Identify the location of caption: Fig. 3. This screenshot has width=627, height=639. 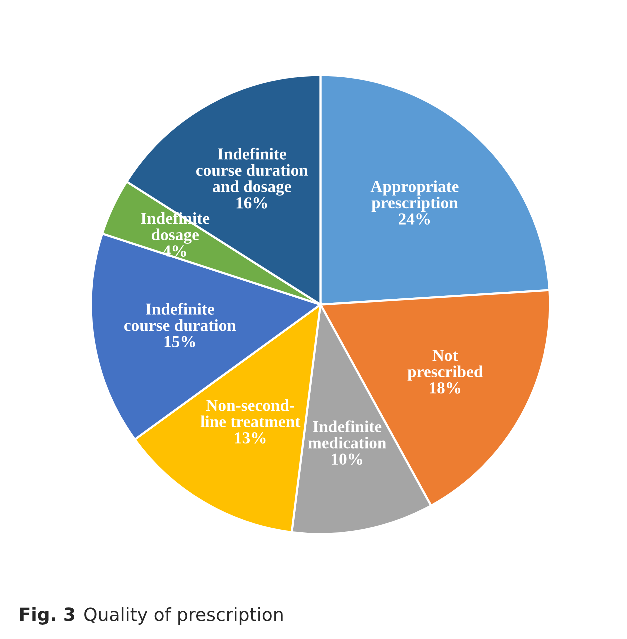
(47, 616).